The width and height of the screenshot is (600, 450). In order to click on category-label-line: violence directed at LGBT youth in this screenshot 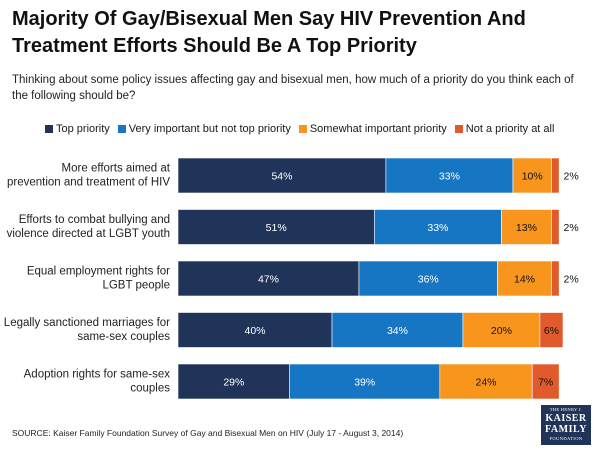, I will do `click(88, 234)`.